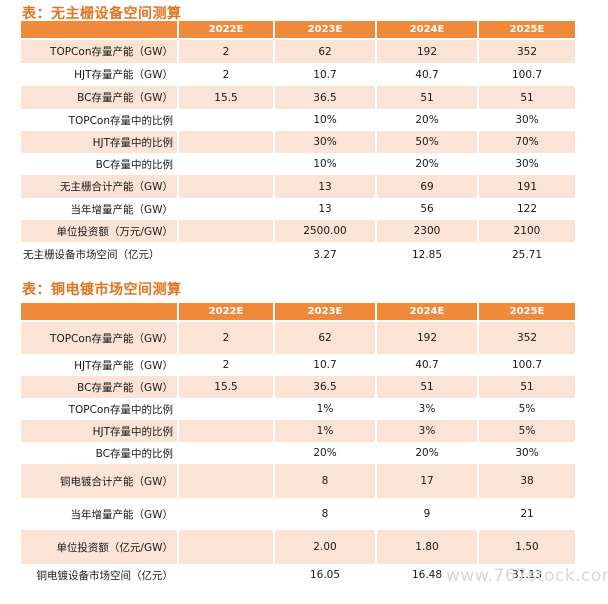  I want to click on table2-cell: 51, so click(527, 387).